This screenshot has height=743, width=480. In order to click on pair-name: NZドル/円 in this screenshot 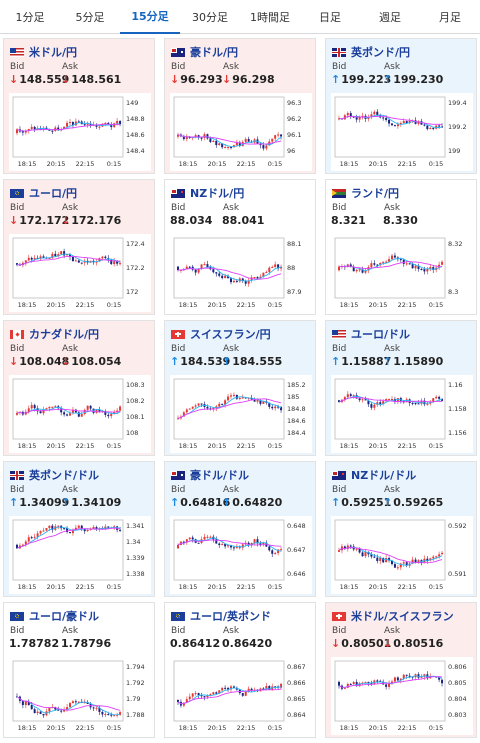, I will do `click(217, 193)`.